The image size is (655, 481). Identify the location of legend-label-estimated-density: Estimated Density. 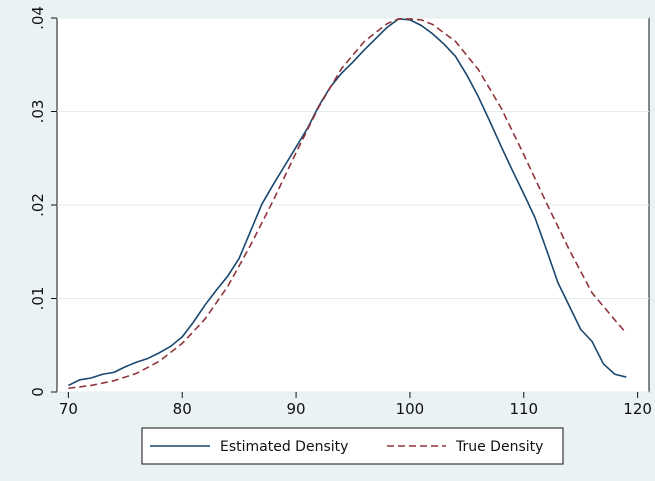
(284, 447).